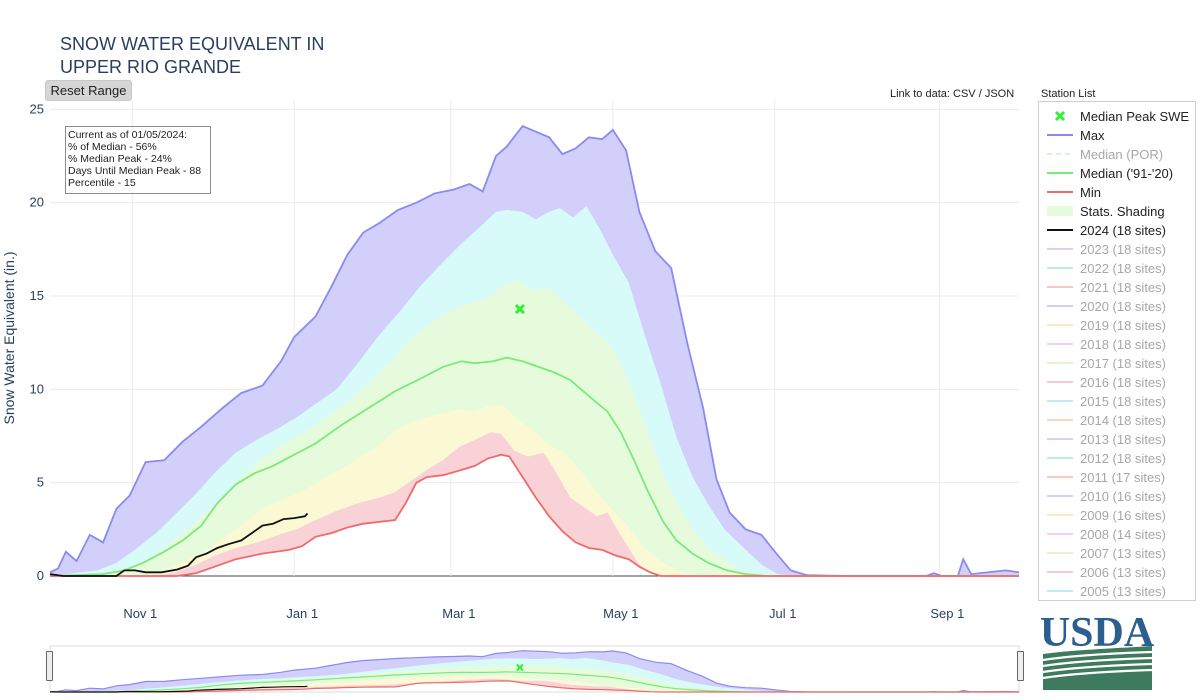  What do you see at coordinates (112, 147) in the screenshot?
I see `stats-percent-median: % of Median - 56%` at bounding box center [112, 147].